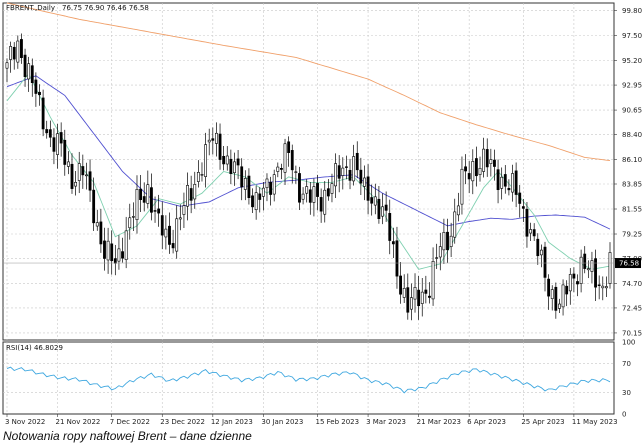 This screenshot has width=644, height=448. What do you see at coordinates (632, 86) in the screenshot?
I see `price-y-tick-label: 92.95` at bounding box center [632, 86].